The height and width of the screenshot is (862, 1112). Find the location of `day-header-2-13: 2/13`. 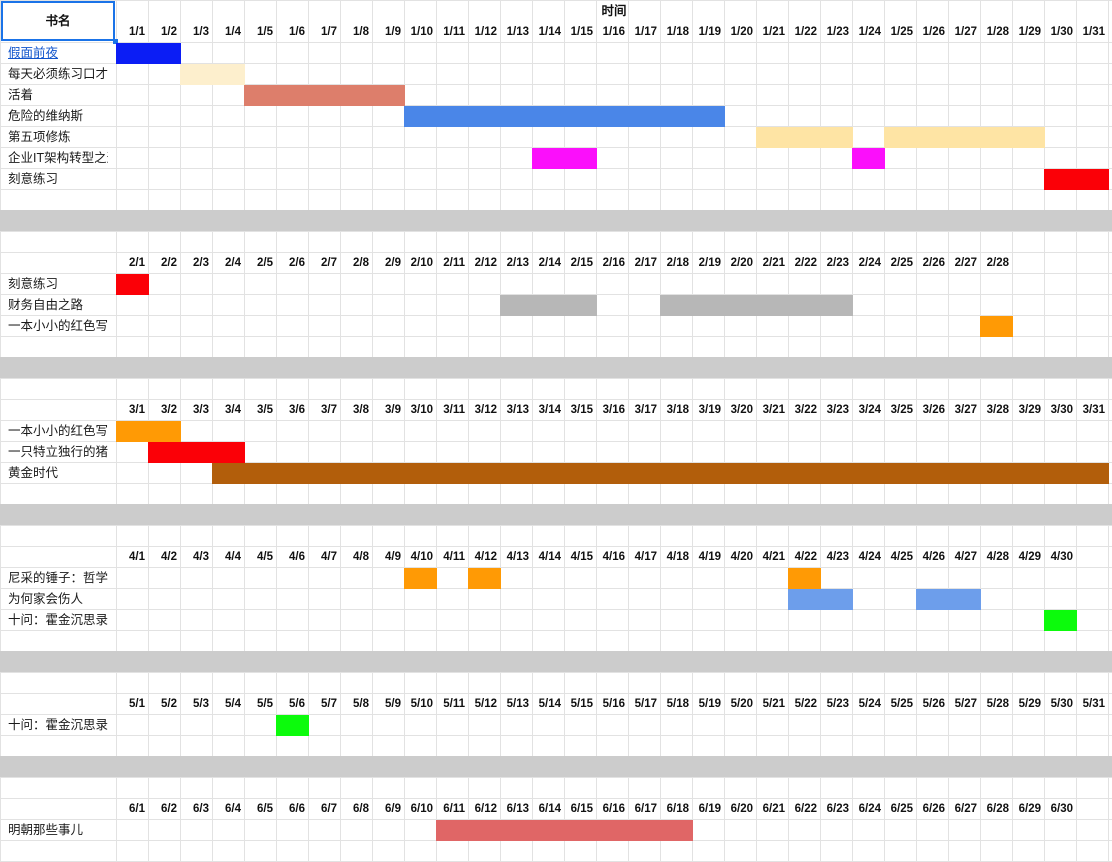

day-header-2-13: 2/13 is located at coordinates (517, 263).